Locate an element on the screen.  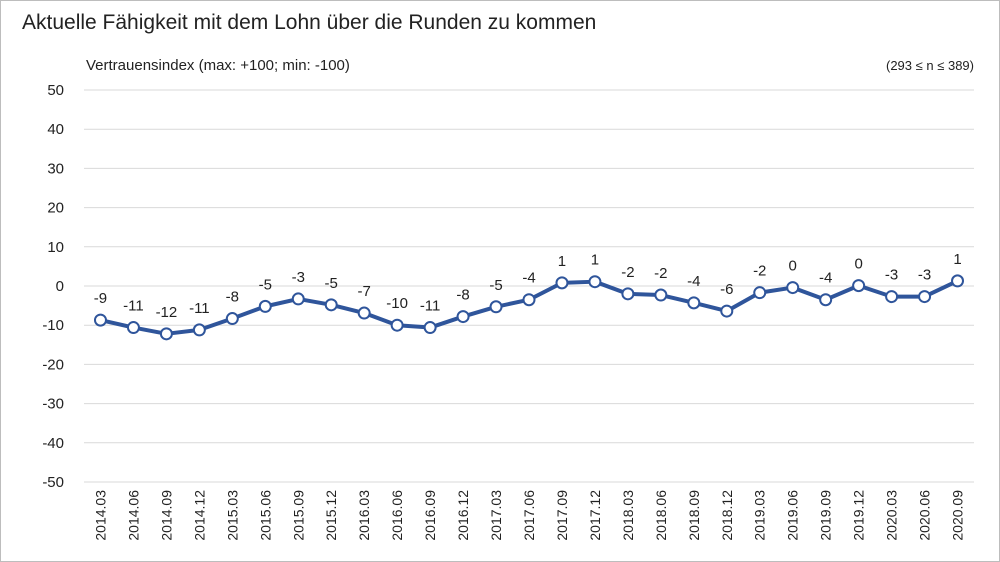
y-tick-label: -20 is located at coordinates (53, 364).